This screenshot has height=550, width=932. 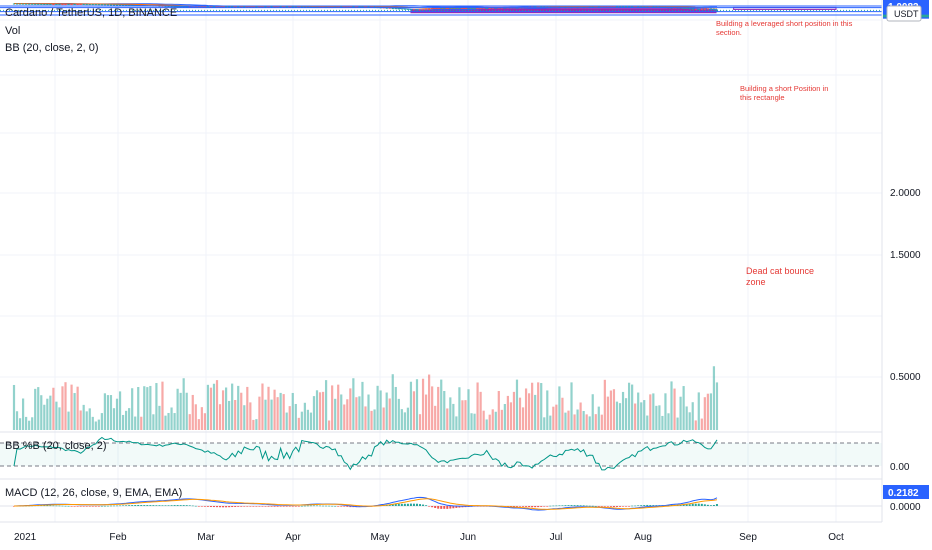 I want to click on price-lines, so click(x=441, y=10).